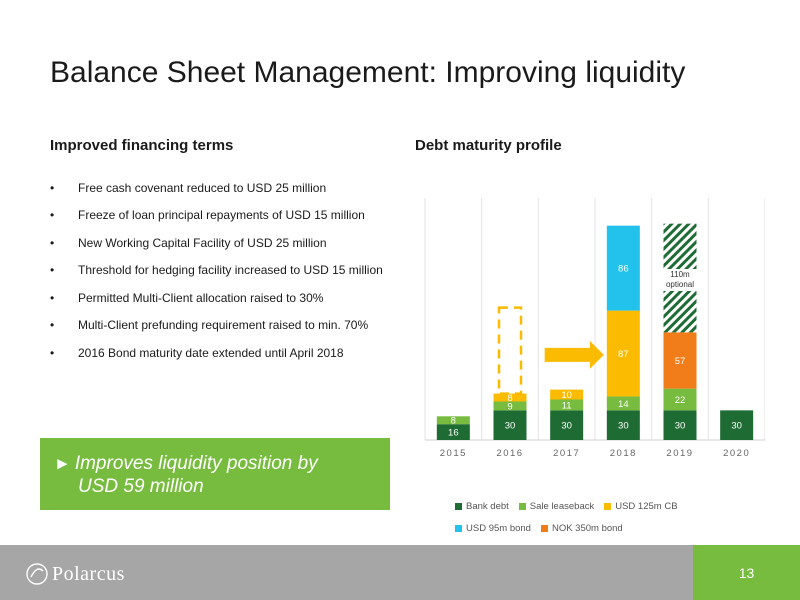 This screenshot has height=600, width=800. I want to click on callout-arrow-icon: ►, so click(62, 463).